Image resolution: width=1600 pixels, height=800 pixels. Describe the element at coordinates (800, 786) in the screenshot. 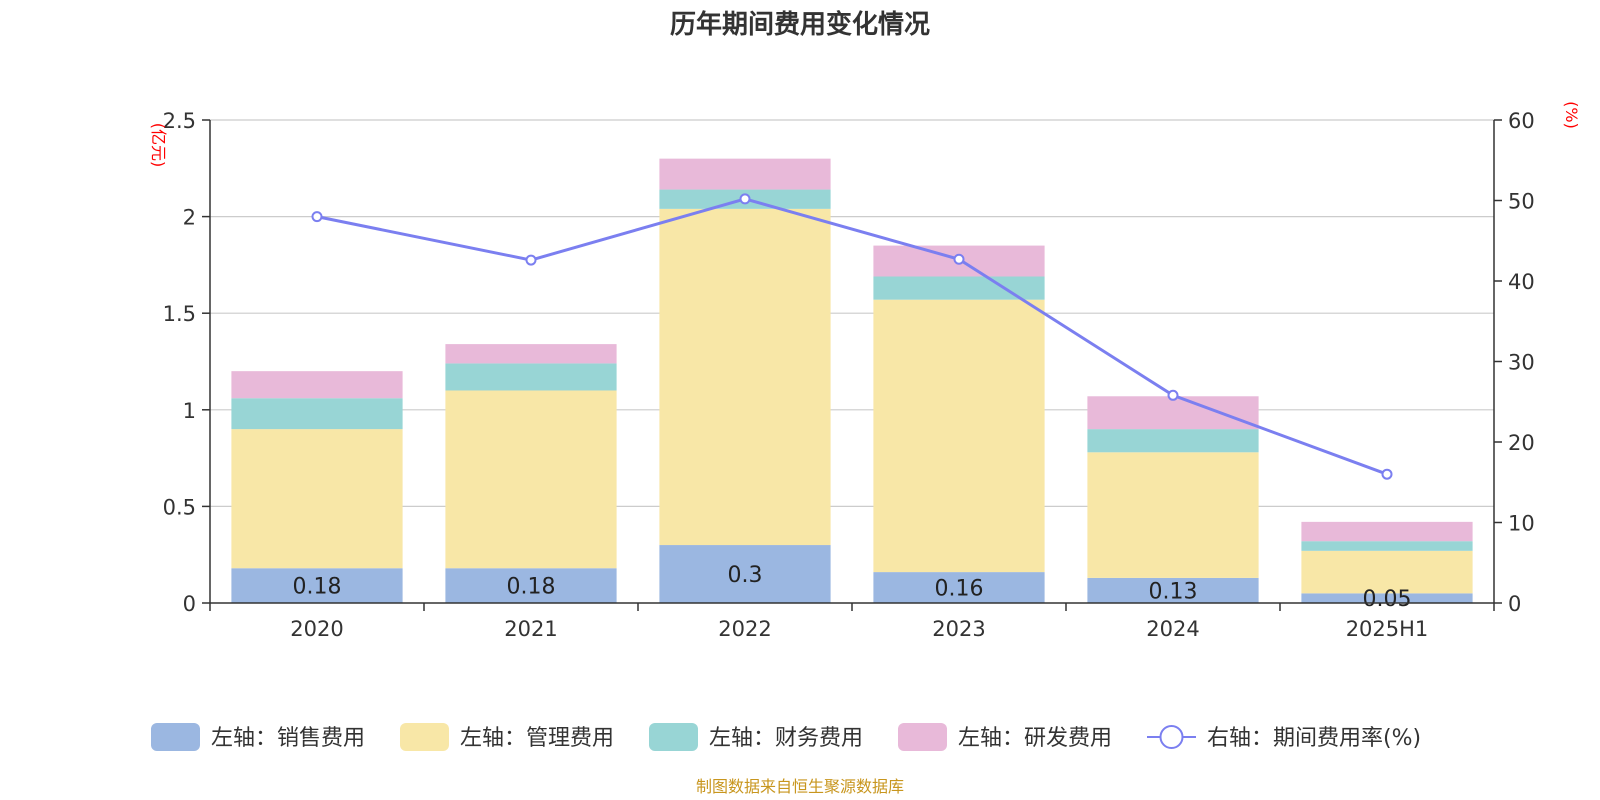

I see `source-note: 制图数据来自恒生聚源数据库` at that location.